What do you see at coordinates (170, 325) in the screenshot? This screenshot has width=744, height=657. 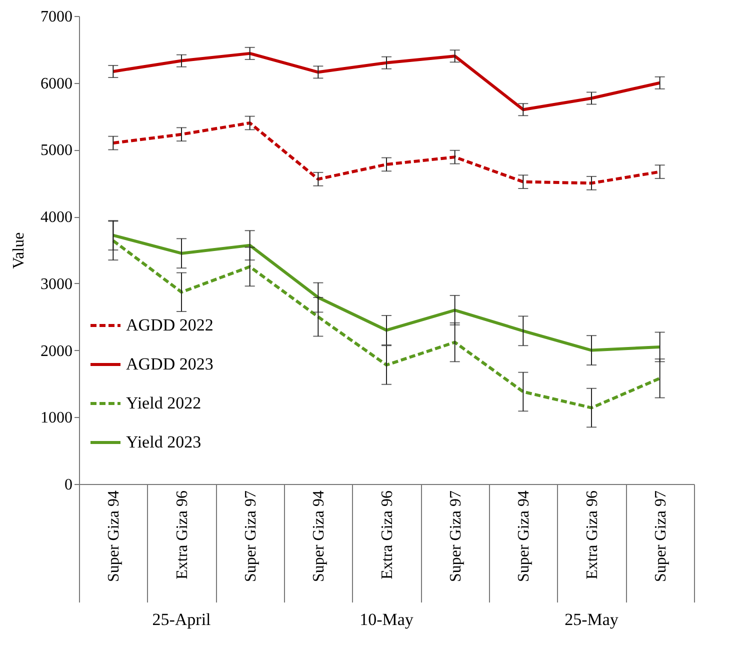 I see `legend-label: AGDD 2022` at bounding box center [170, 325].